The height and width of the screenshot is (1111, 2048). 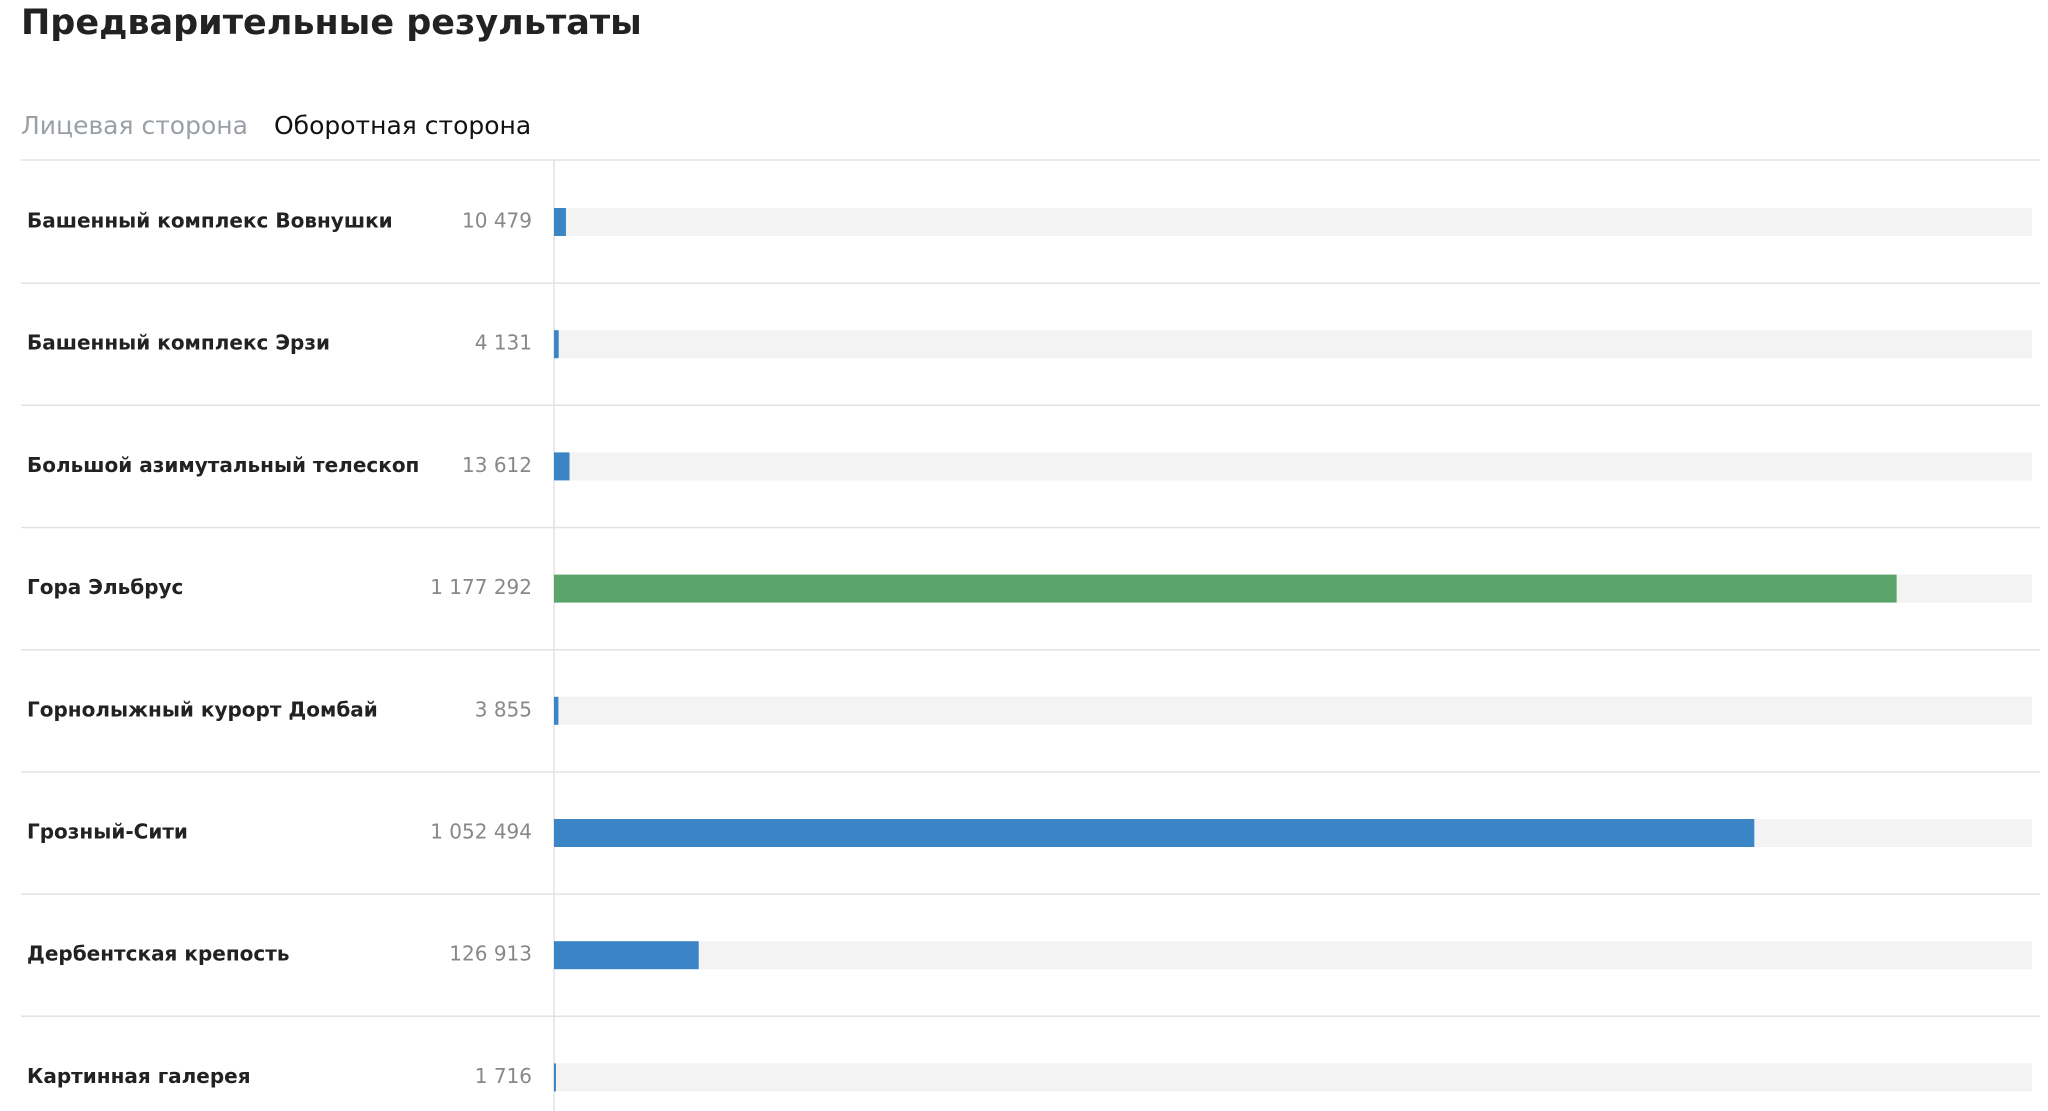 I want to click on value-label: 10 479, so click(x=497, y=221).